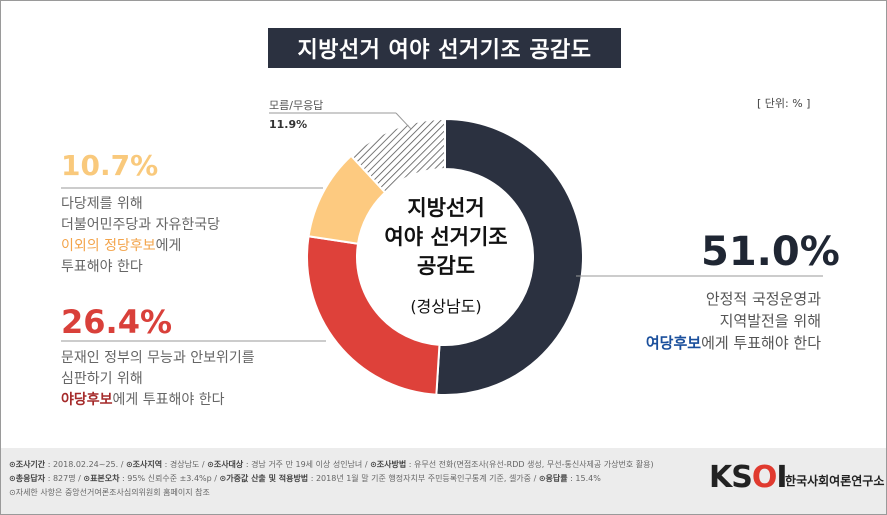  Describe the element at coordinates (296, 105) in the screenshot. I see `dont-know-label: 모름/무응답` at that location.